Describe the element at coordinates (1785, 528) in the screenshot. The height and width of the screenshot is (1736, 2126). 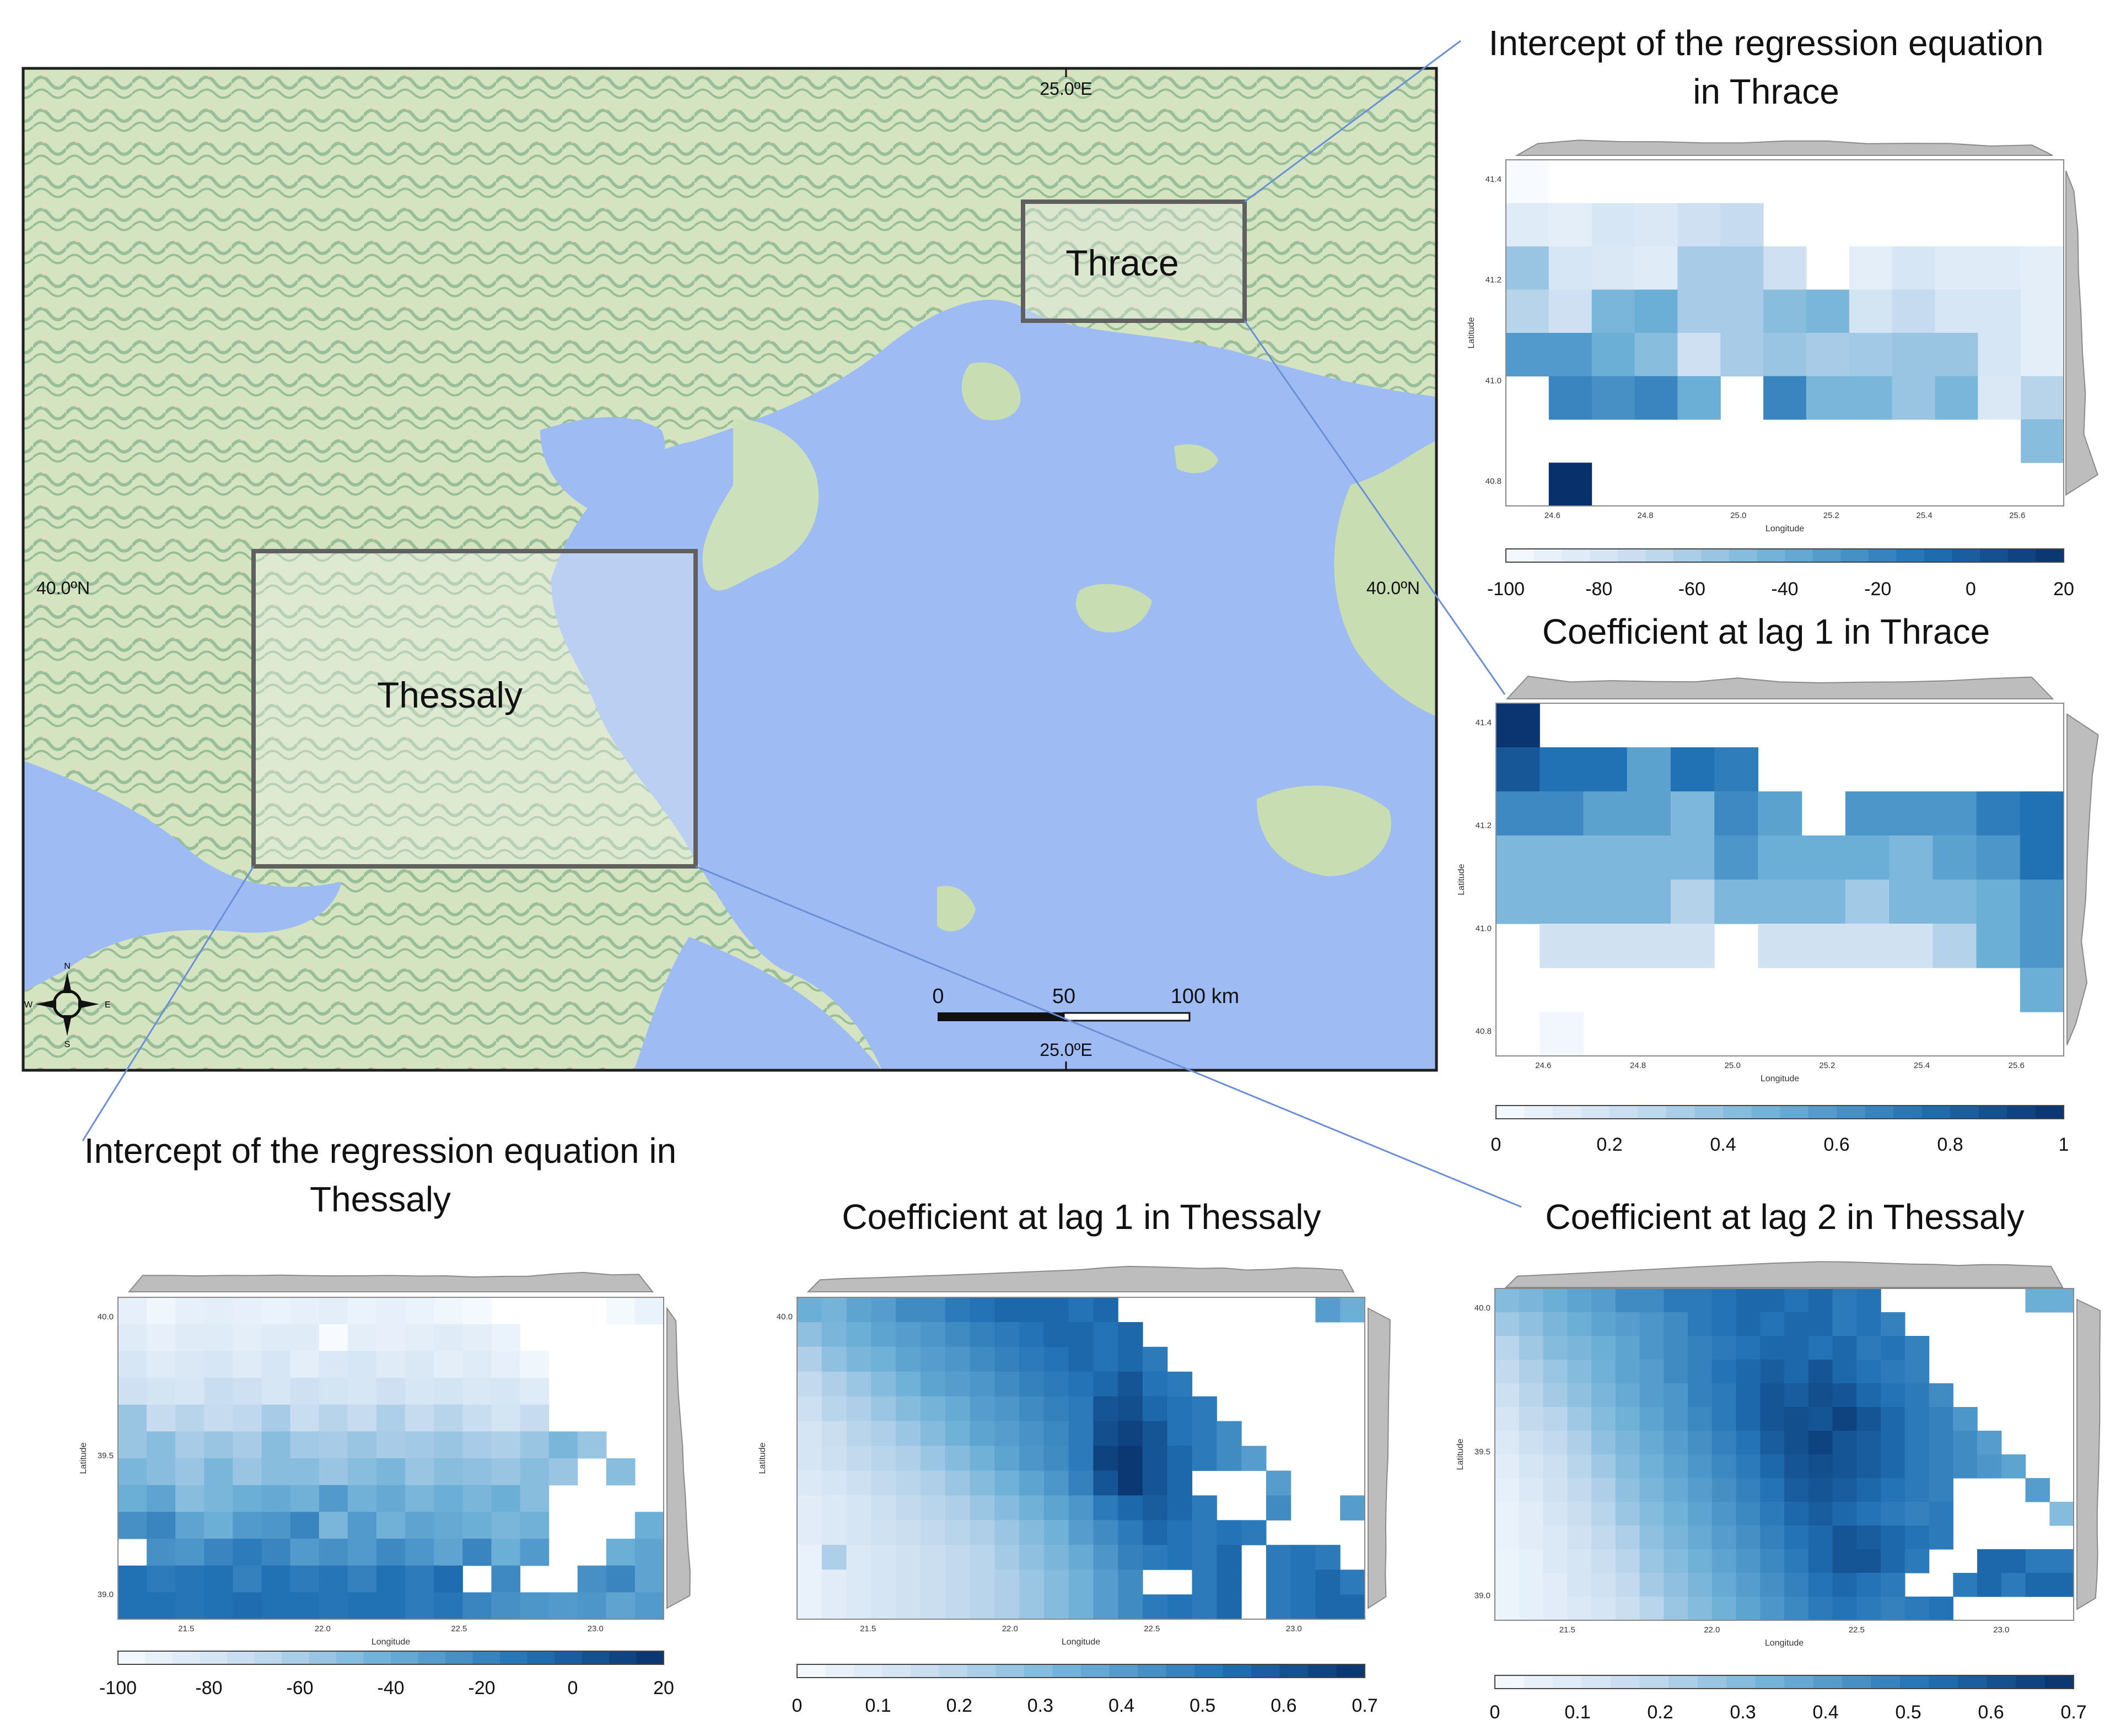
I see `x-axis-label-thrace-intercept: Longitude` at that location.